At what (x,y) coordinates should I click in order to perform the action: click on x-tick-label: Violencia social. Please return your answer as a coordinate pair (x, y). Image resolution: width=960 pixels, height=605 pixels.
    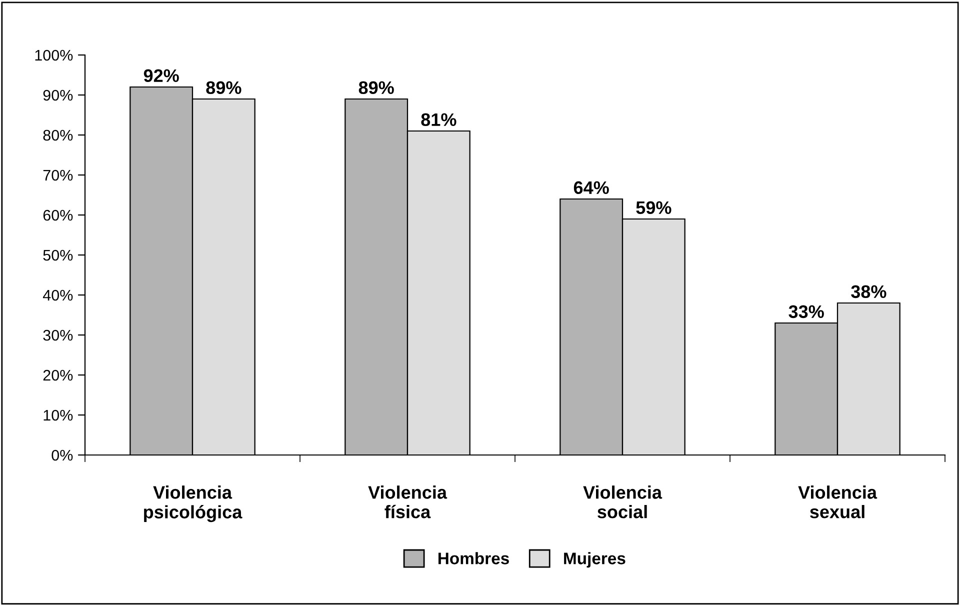
    Looking at the image, I should click on (622, 502).